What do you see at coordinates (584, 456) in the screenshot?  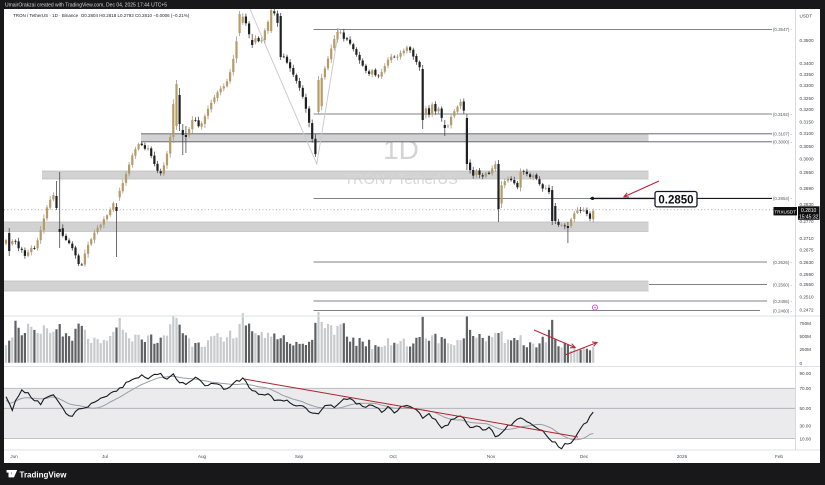 I see `svg-text: Dec` at bounding box center [584, 456].